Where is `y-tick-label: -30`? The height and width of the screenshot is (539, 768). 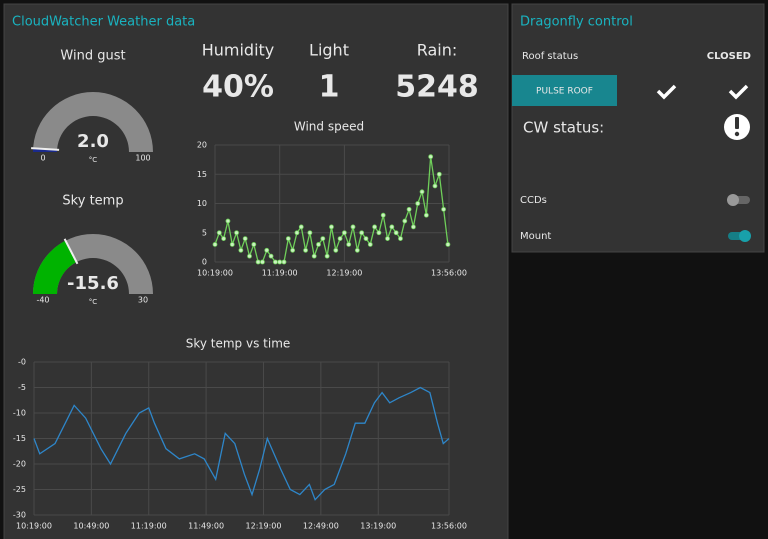 y-tick-label: -30 is located at coordinates (19, 515).